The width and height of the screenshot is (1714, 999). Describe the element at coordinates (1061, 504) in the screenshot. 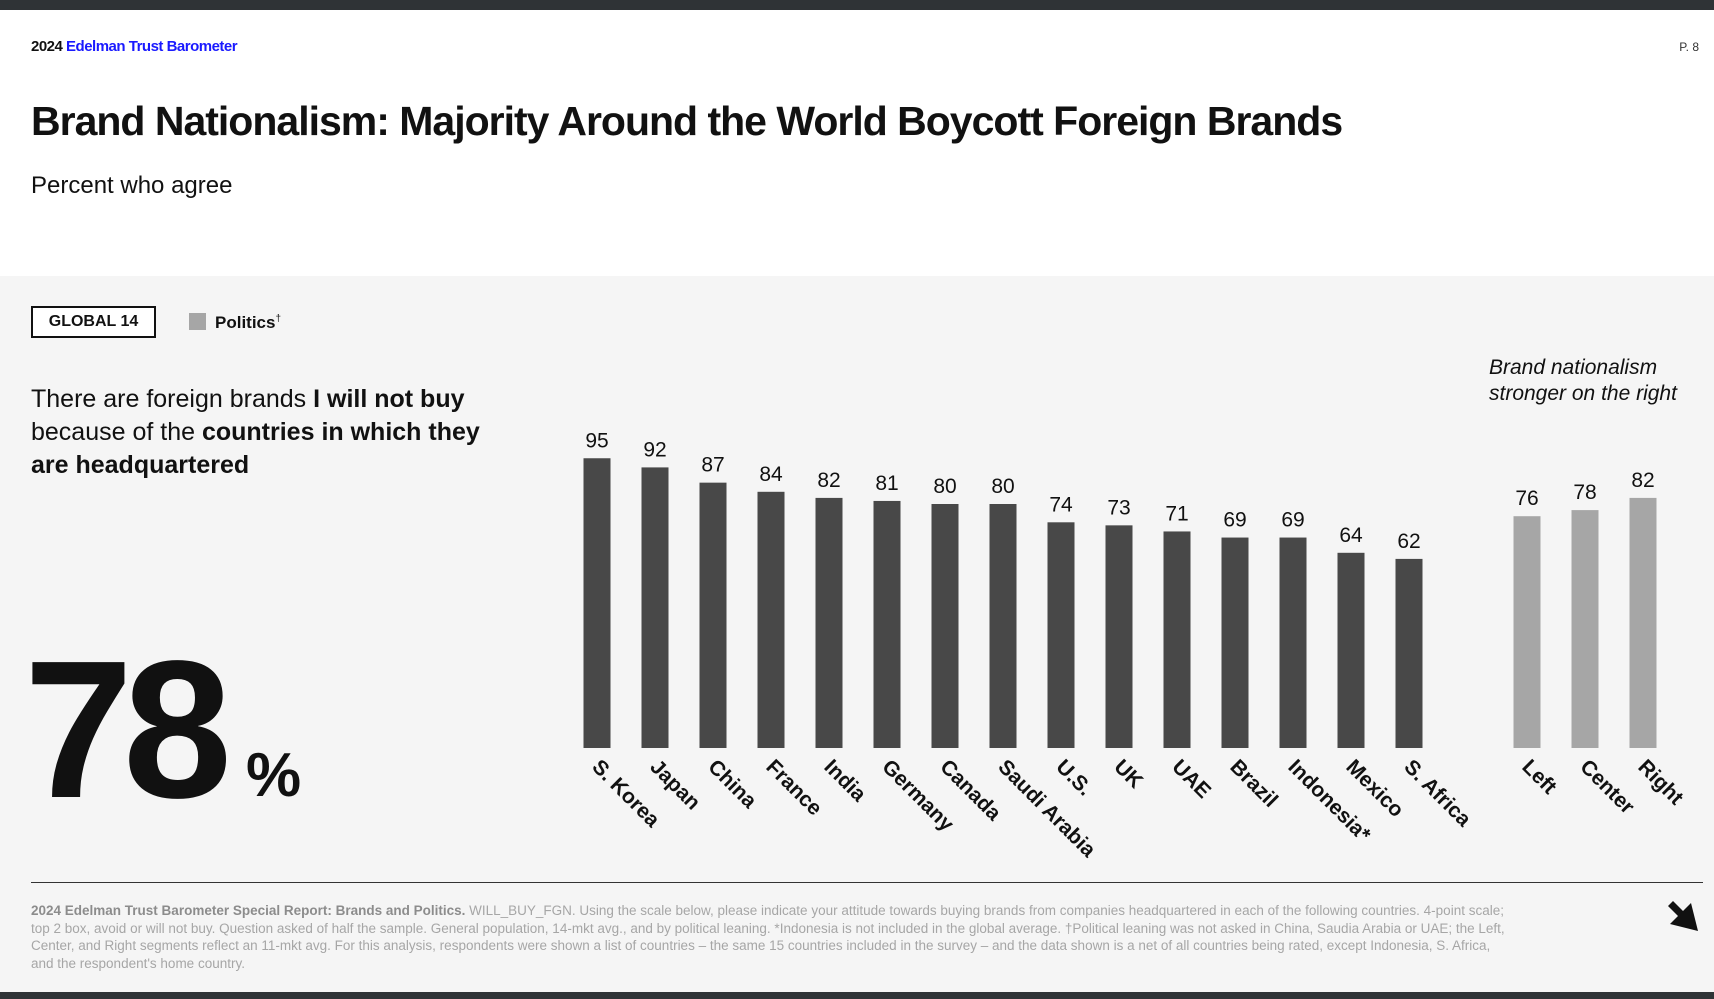

I see `data-label-u-s: 74` at that location.